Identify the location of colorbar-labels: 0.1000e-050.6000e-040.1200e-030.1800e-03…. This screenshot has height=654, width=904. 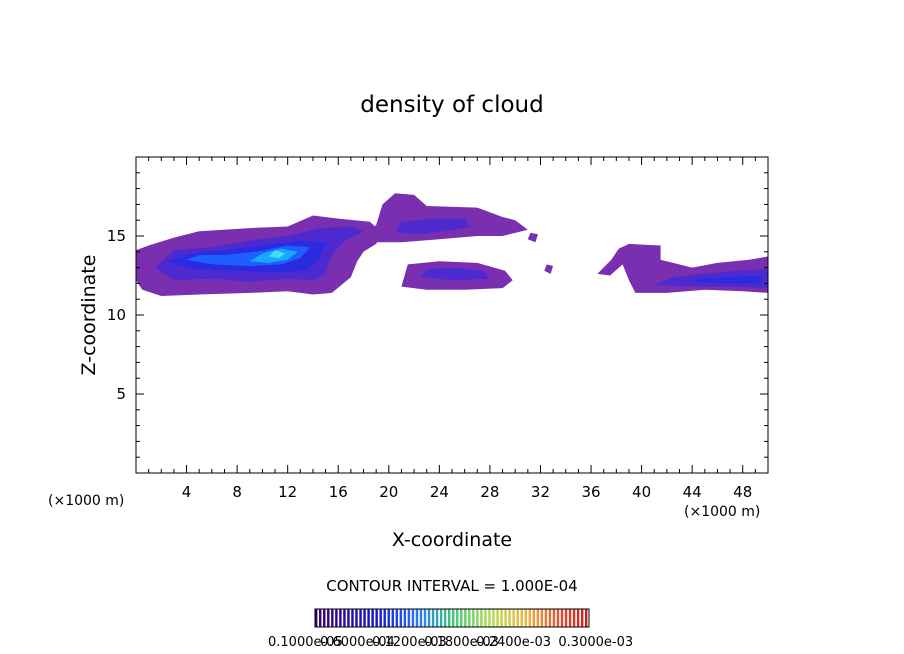
(450, 642).